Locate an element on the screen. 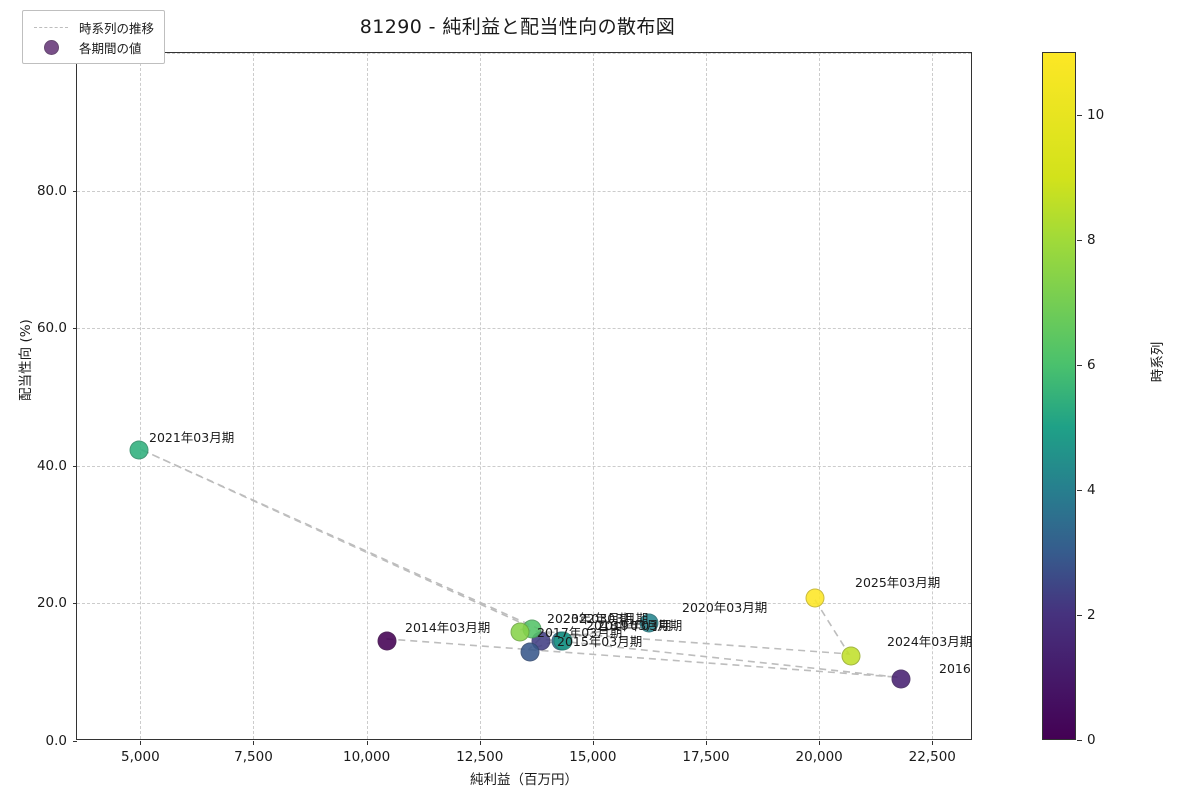  y-tick-label: 40.0 is located at coordinates (51, 465).